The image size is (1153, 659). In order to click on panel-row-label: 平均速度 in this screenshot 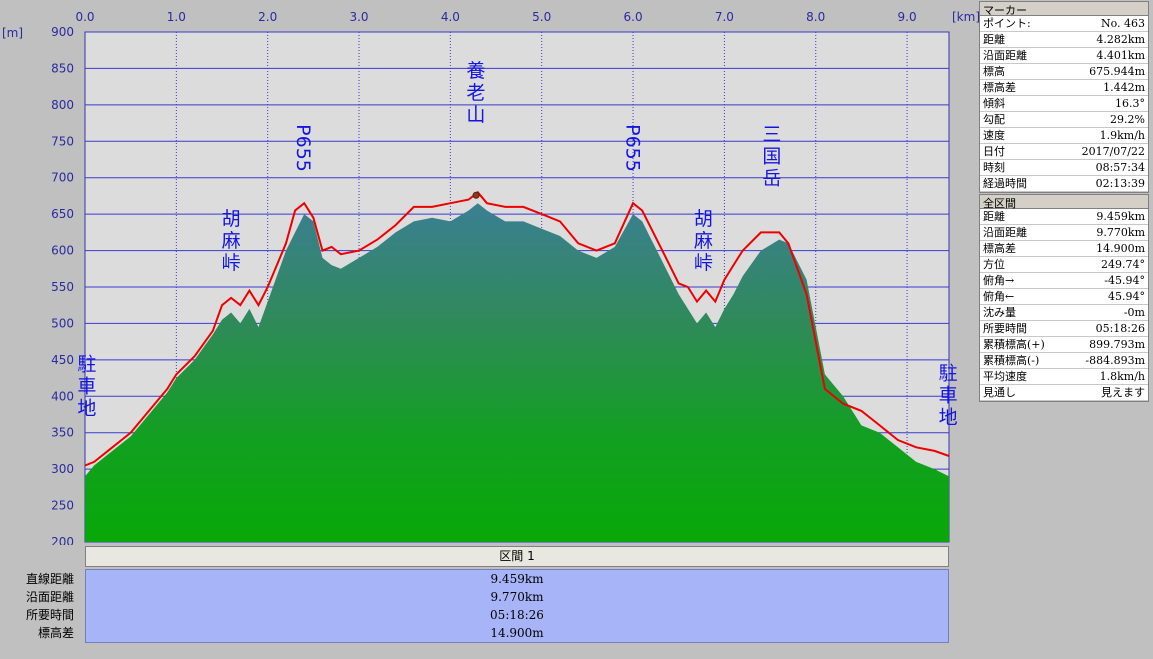, I will do `click(1005, 376)`.